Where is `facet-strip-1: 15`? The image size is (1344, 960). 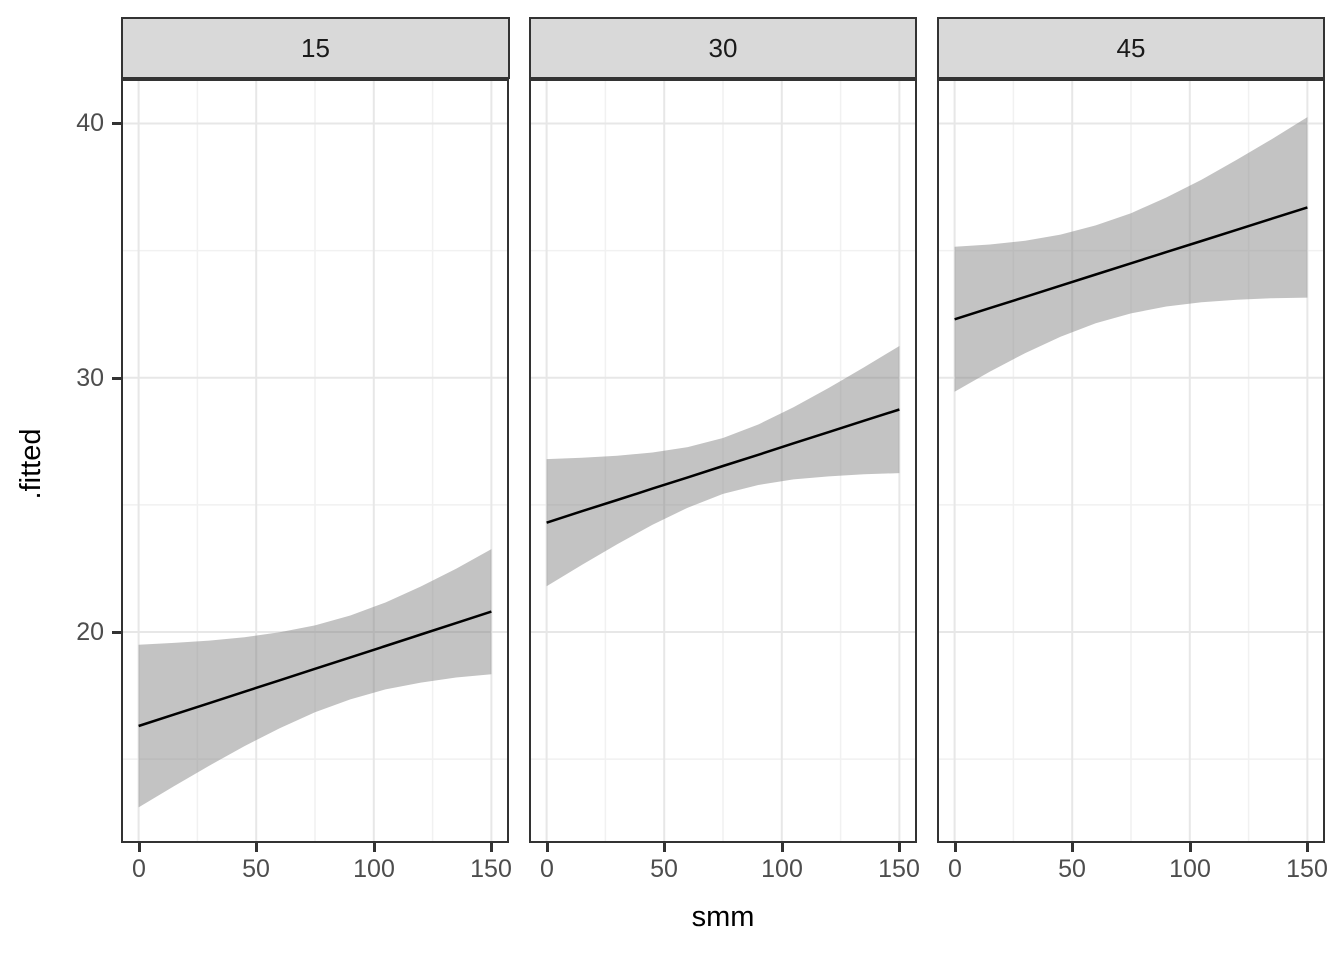 facet-strip-1: 15 is located at coordinates (315, 48).